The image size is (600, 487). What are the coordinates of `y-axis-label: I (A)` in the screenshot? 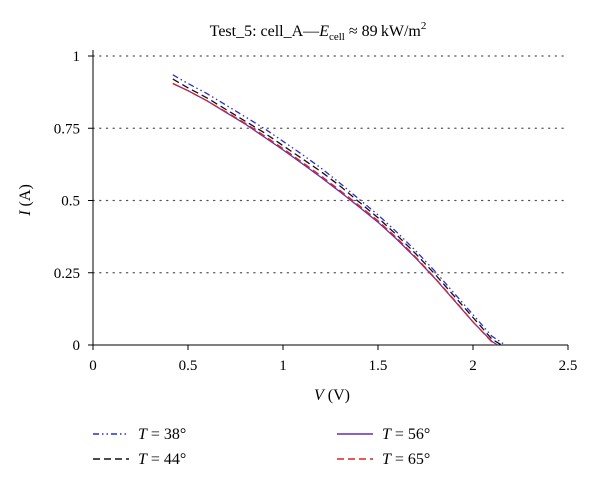 It's located at (25, 200).